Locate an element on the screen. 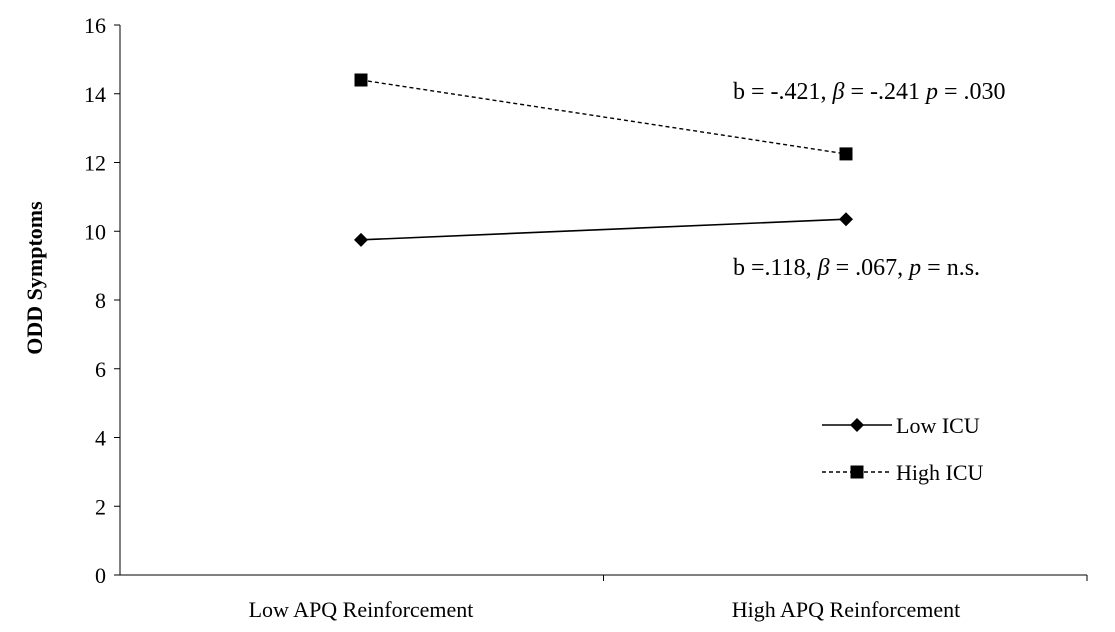 The width and height of the screenshot is (1115, 632). y-tick-label: 14 is located at coordinates (95, 94).